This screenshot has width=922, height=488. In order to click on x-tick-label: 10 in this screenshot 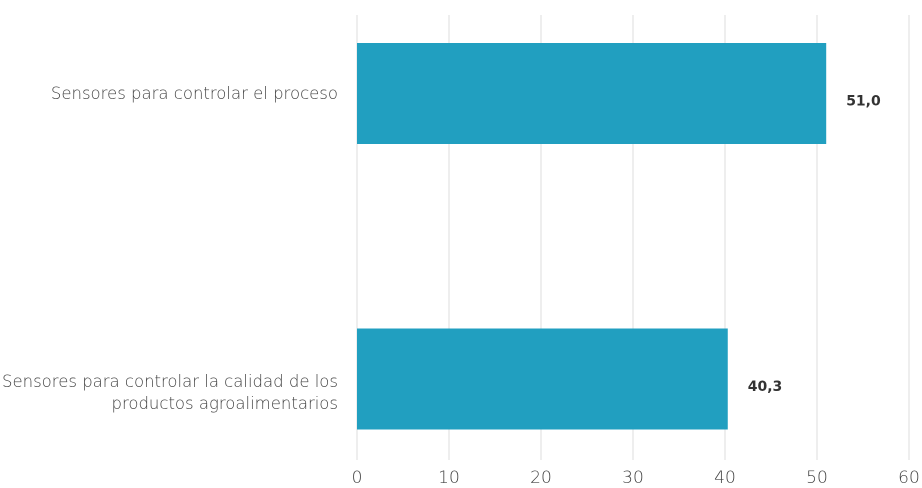, I will do `click(449, 478)`.